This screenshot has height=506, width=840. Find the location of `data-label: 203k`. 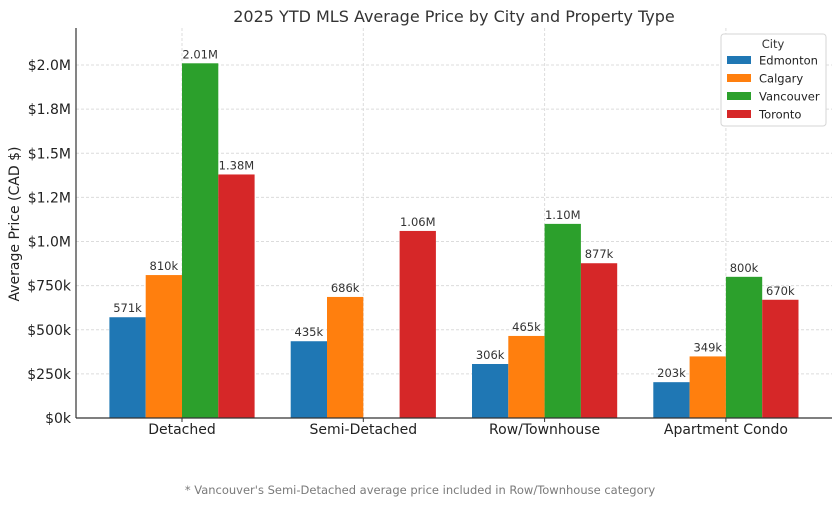

data-label: 203k is located at coordinates (671, 373).